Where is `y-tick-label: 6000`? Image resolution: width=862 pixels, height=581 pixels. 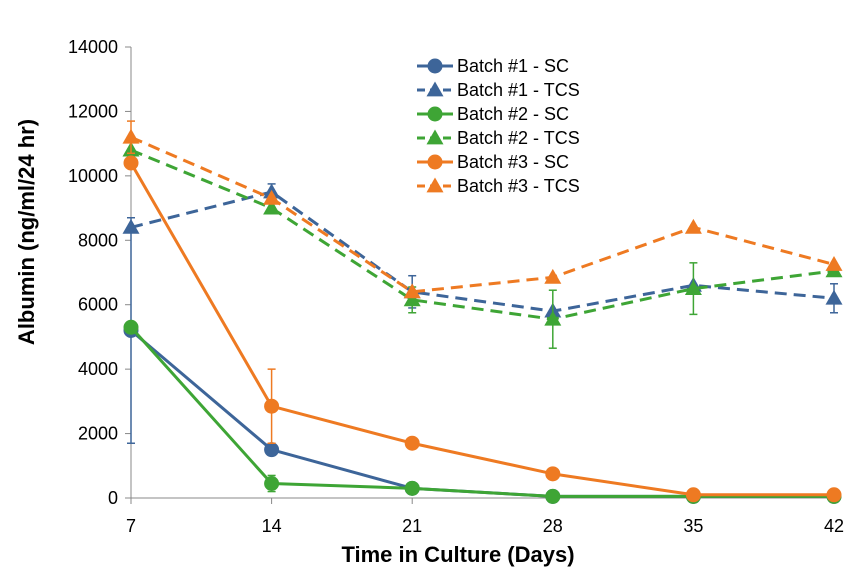
y-tick-label: 6000 is located at coordinates (98, 305).